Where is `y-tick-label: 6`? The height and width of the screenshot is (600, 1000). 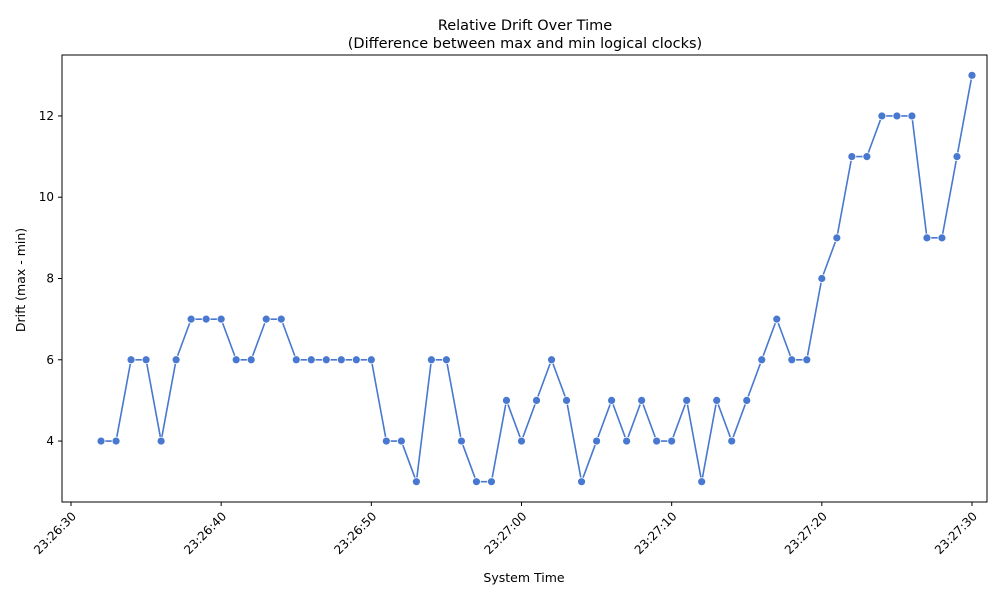
y-tick-label: 6 is located at coordinates (50, 360).